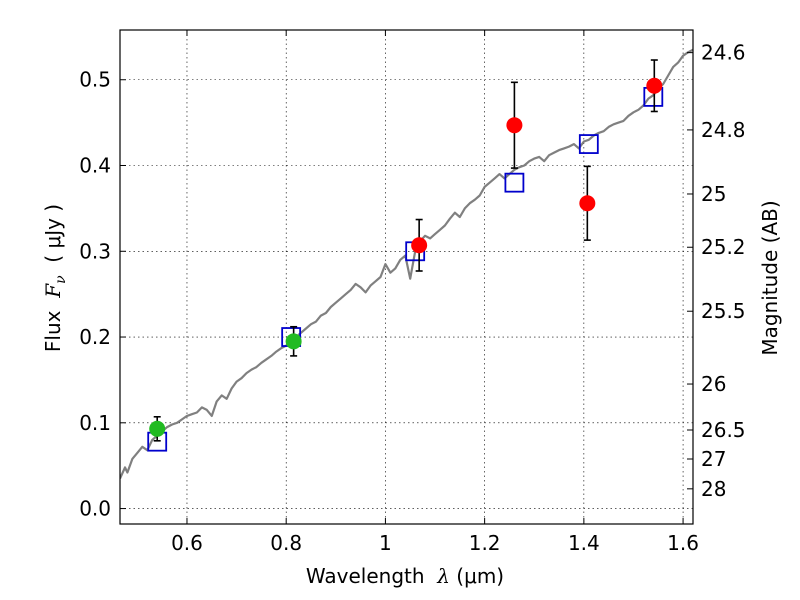 The height and width of the screenshot is (600, 800). I want to click on x-axis-label: Wavelength λ (μm), so click(405, 576).